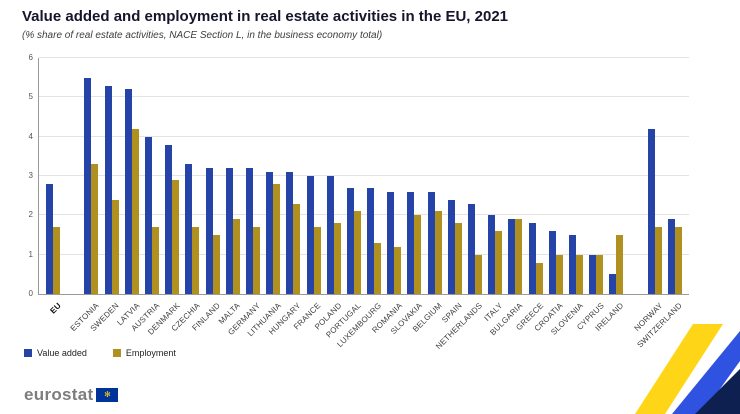 This screenshot has height=414, width=740. I want to click on y-tick-label: 4, so click(30, 136).